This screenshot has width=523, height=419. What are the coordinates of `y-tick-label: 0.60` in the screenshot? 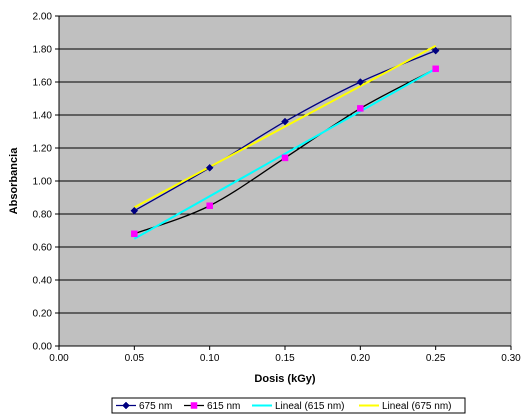 It's located at (43, 248).